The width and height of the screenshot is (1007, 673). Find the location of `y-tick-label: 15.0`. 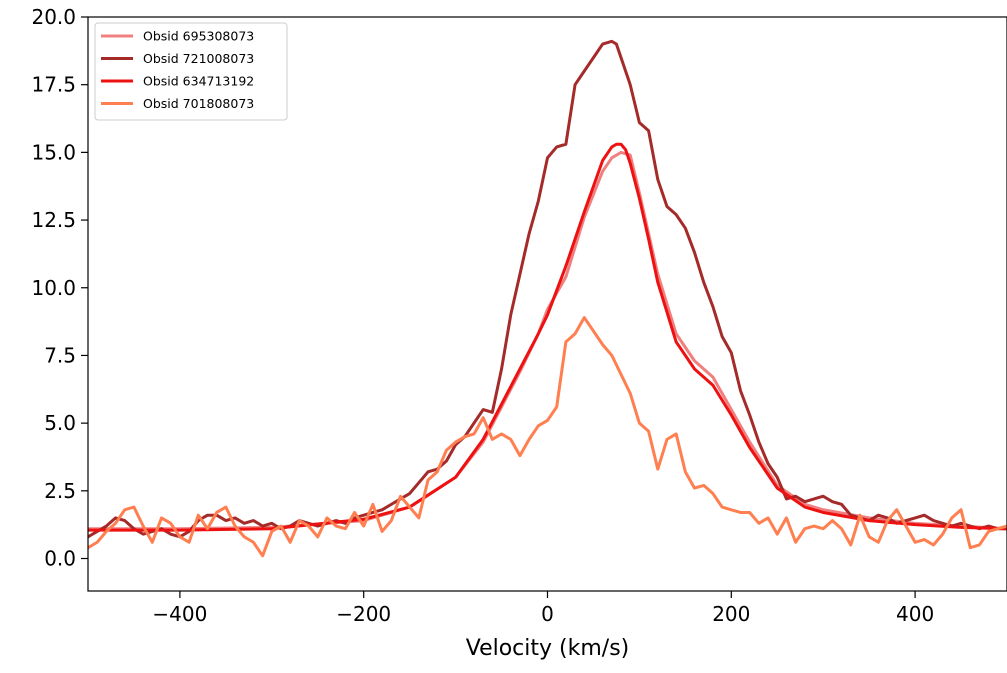

y-tick-label: 15.0 is located at coordinates (53, 152).